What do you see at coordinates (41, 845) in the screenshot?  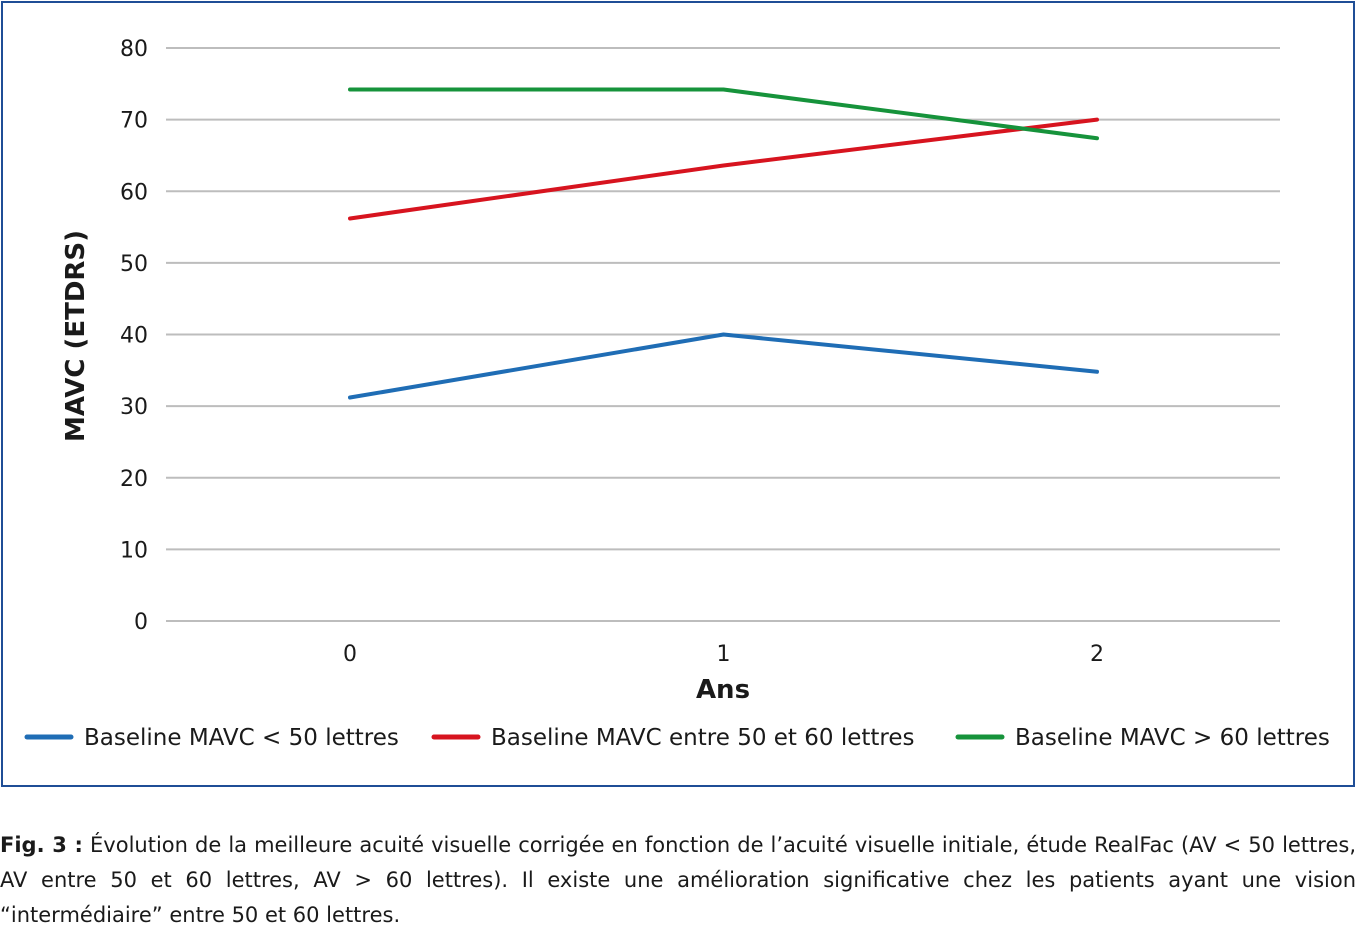 I see `caption-label: Fig. 3 :` at bounding box center [41, 845].